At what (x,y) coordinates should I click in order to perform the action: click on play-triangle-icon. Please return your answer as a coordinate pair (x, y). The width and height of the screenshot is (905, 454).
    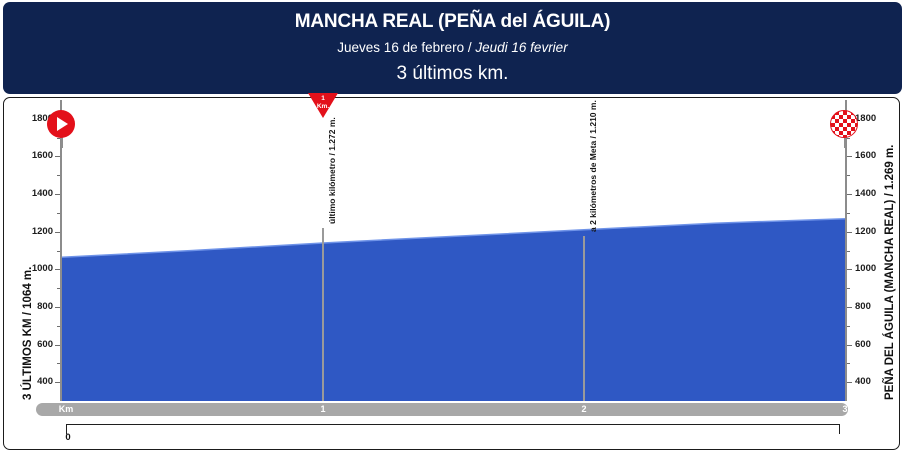
    Looking at the image, I should click on (62, 124).